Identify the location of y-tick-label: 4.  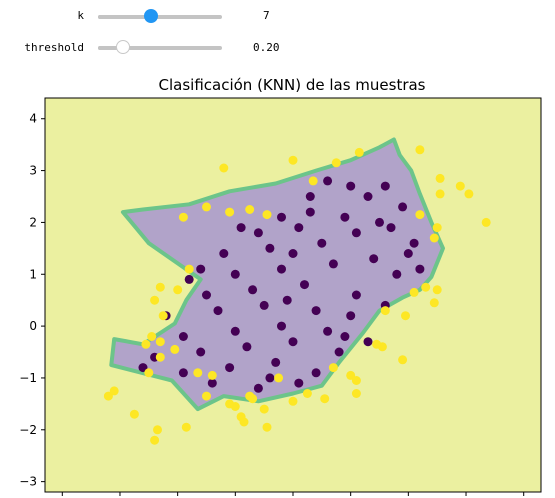
(33, 119).